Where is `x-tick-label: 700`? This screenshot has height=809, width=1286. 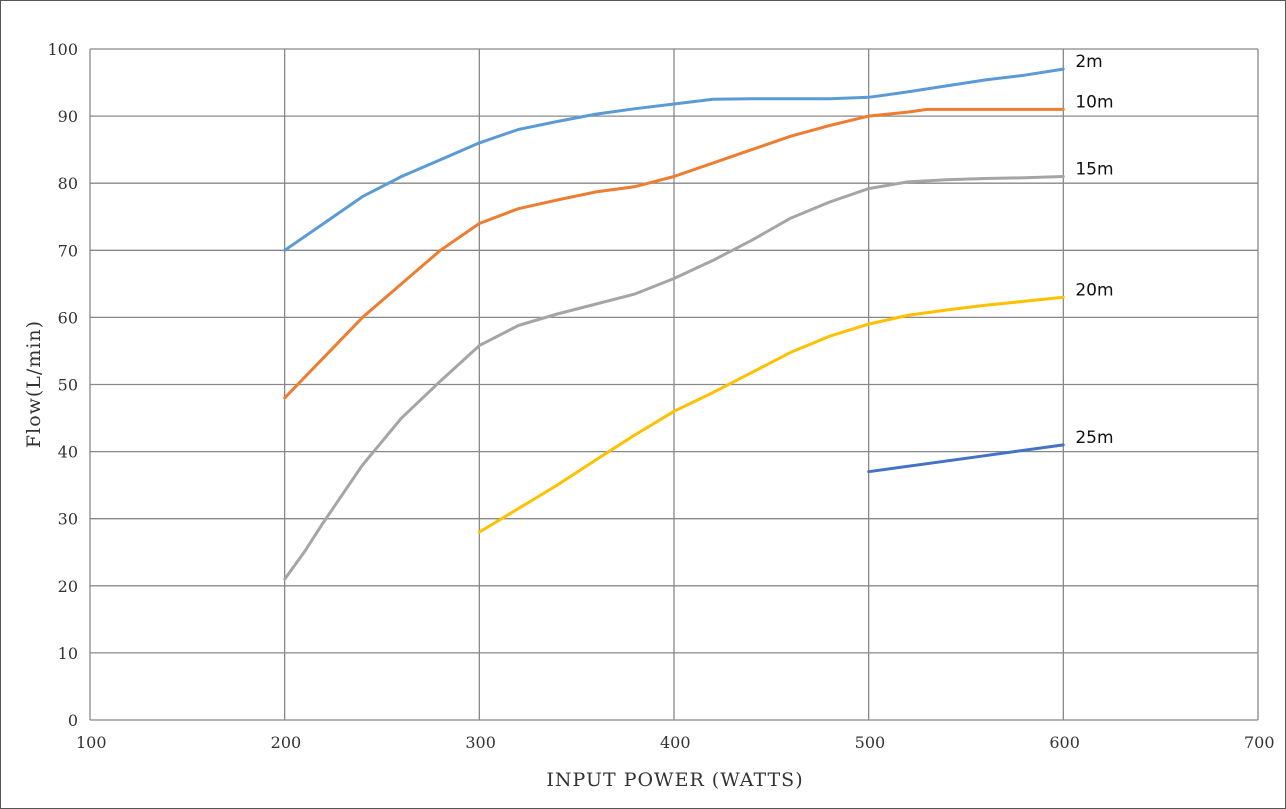
x-tick-label: 700 is located at coordinates (1259, 742).